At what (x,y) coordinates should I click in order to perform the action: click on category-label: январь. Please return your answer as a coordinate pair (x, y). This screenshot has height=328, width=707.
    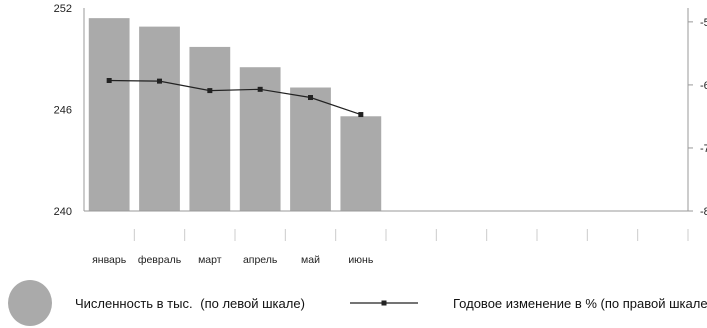
    Looking at the image, I should click on (109, 260).